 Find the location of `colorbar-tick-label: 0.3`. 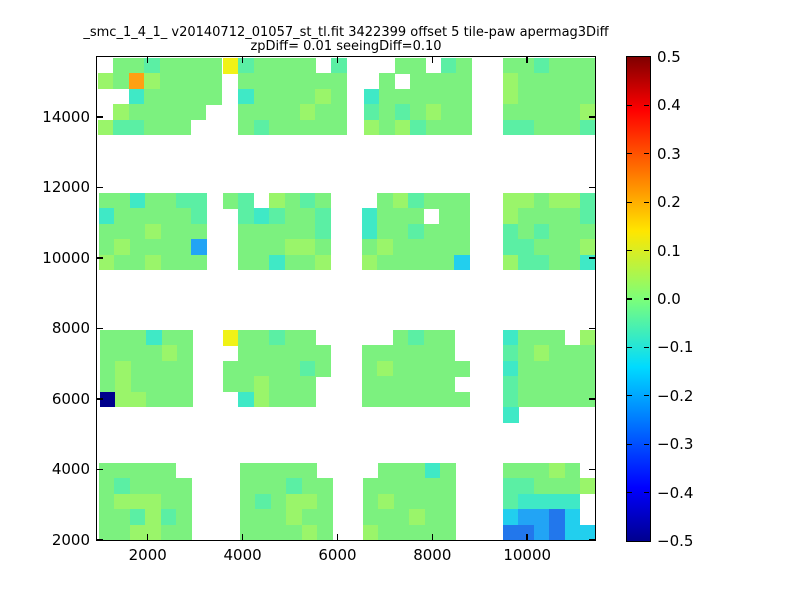

colorbar-tick-label: 0.3 is located at coordinates (669, 153).